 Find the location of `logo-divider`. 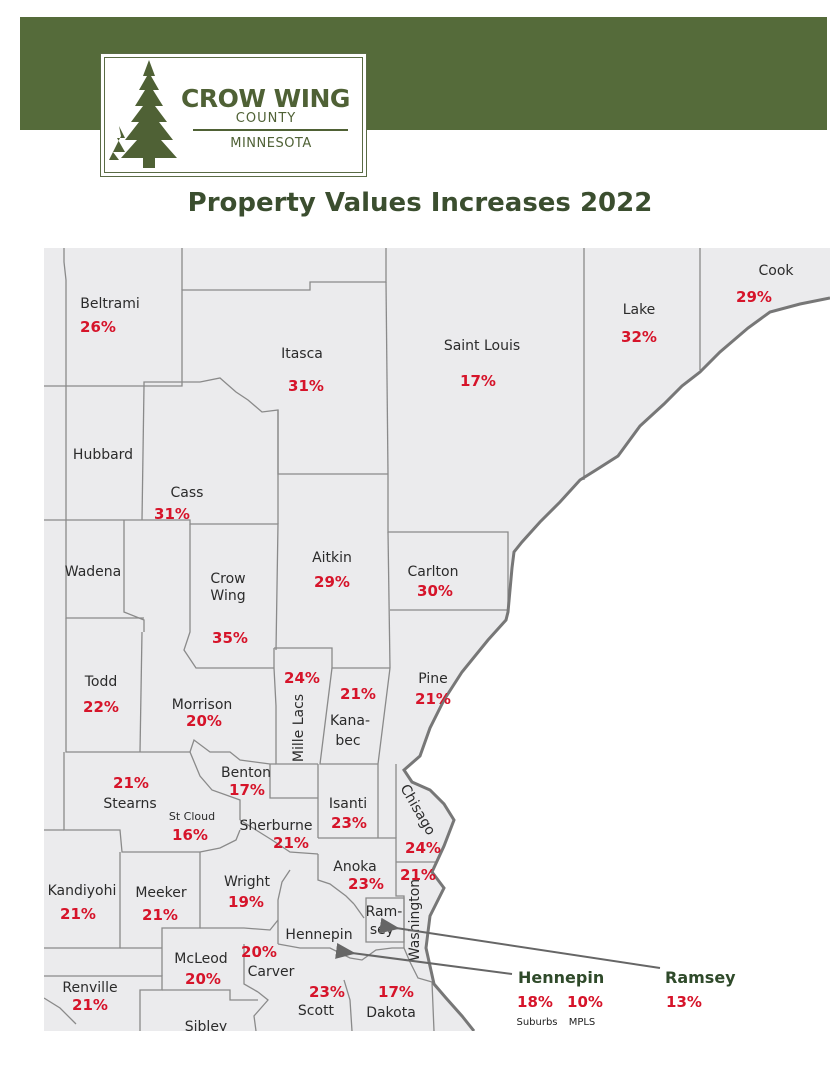

logo-divider is located at coordinates (270, 130).